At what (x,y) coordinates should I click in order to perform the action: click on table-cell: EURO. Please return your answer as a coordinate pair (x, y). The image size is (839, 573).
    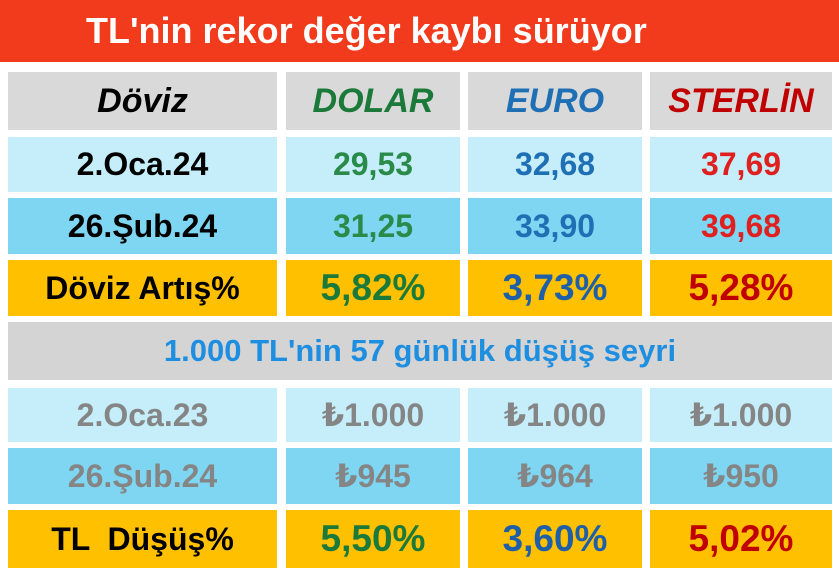
    Looking at the image, I should click on (555, 101).